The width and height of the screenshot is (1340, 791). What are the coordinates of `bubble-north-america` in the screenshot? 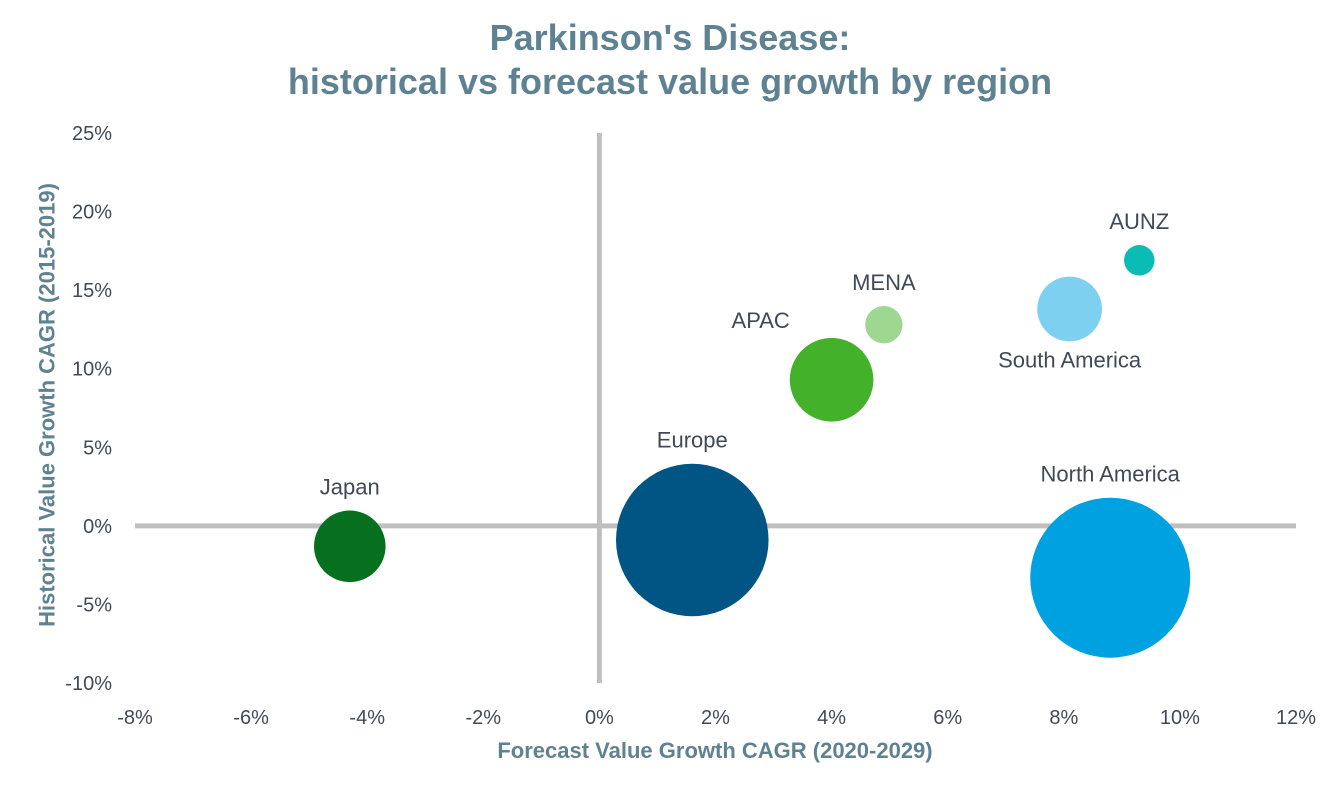 It's located at (1110, 577).